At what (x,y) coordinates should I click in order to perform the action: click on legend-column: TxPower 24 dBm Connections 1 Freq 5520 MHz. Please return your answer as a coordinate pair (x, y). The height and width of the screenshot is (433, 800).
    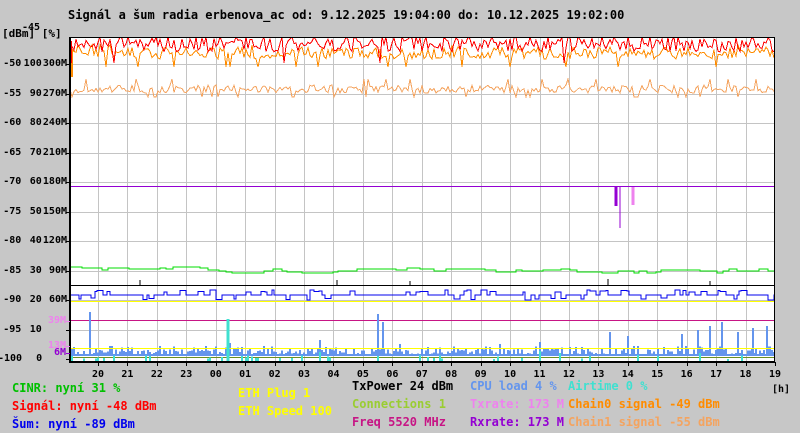
    Looking at the image, I should click on (402, 404).